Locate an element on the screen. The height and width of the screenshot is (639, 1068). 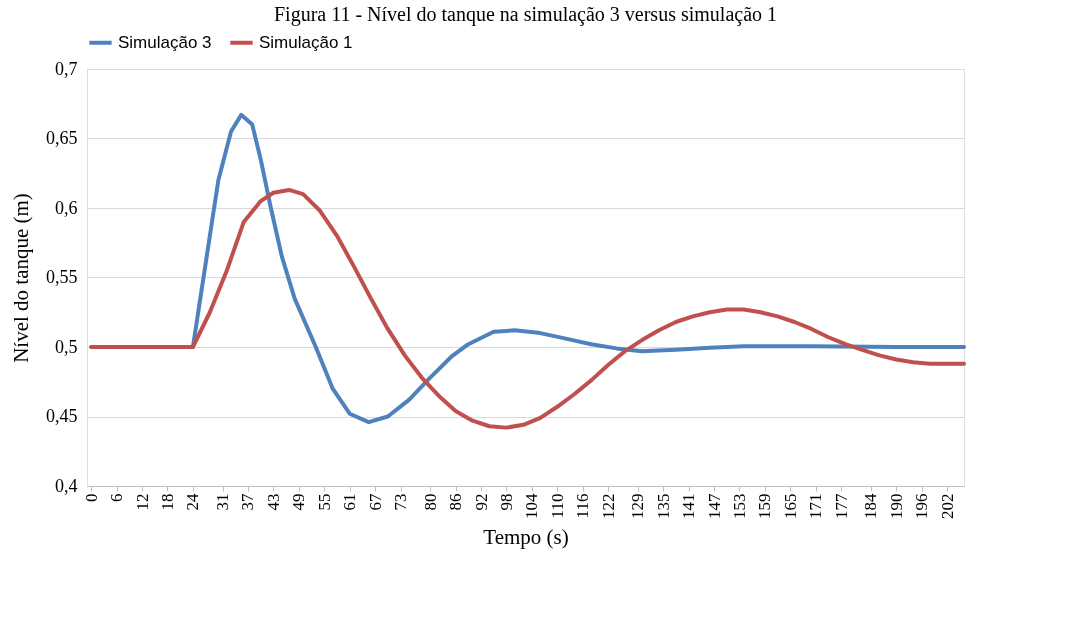
x-tick-label: 104 is located at coordinates (532, 506).